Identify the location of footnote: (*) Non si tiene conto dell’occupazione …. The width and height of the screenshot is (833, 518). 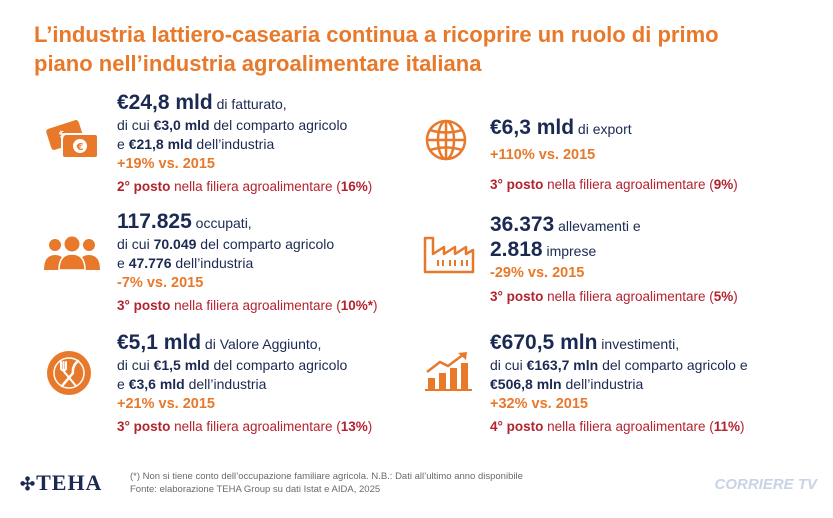
(326, 483).